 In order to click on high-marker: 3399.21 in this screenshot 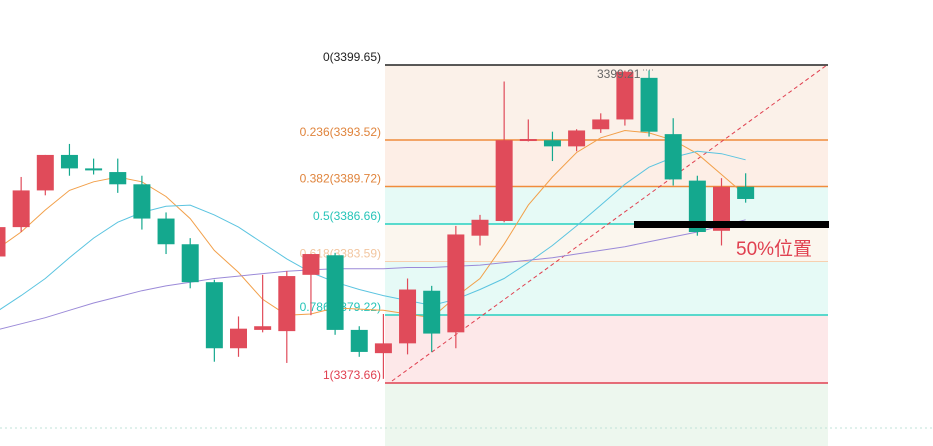, I will do `click(626, 74)`.